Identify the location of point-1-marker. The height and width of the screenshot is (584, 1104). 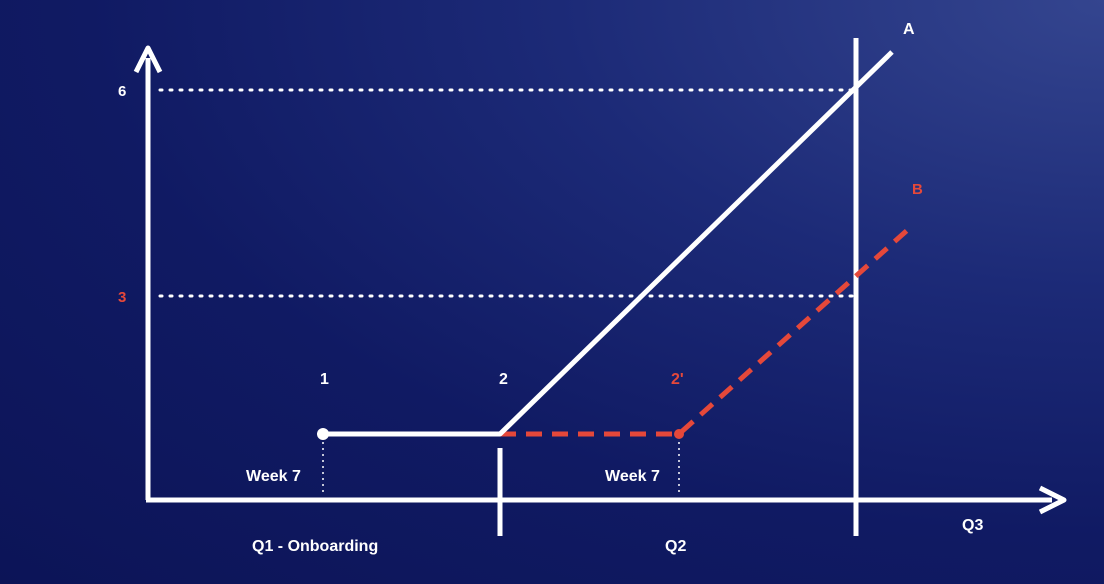
(323, 434).